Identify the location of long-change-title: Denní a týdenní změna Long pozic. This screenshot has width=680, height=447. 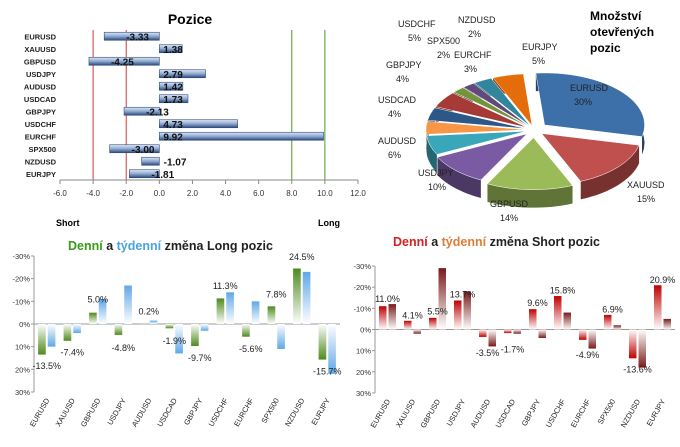
(170, 246).